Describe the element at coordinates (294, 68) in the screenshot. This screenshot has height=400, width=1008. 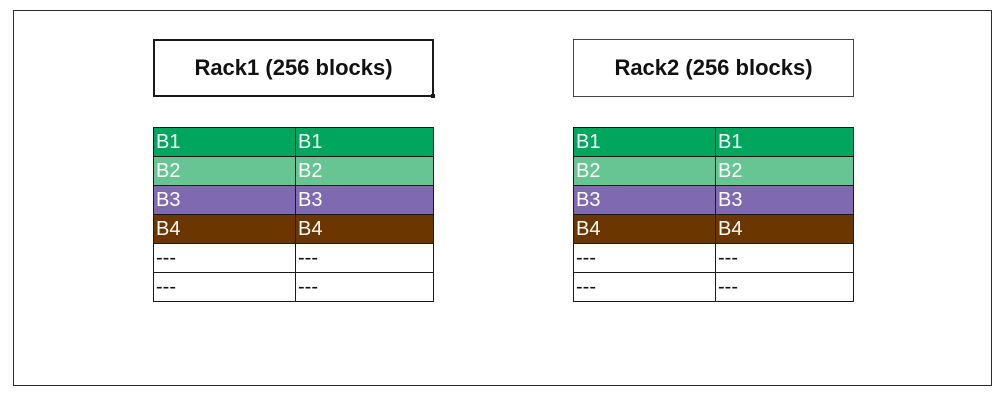
I see `rack-1-title: Rack1 (256 blocks)` at that location.